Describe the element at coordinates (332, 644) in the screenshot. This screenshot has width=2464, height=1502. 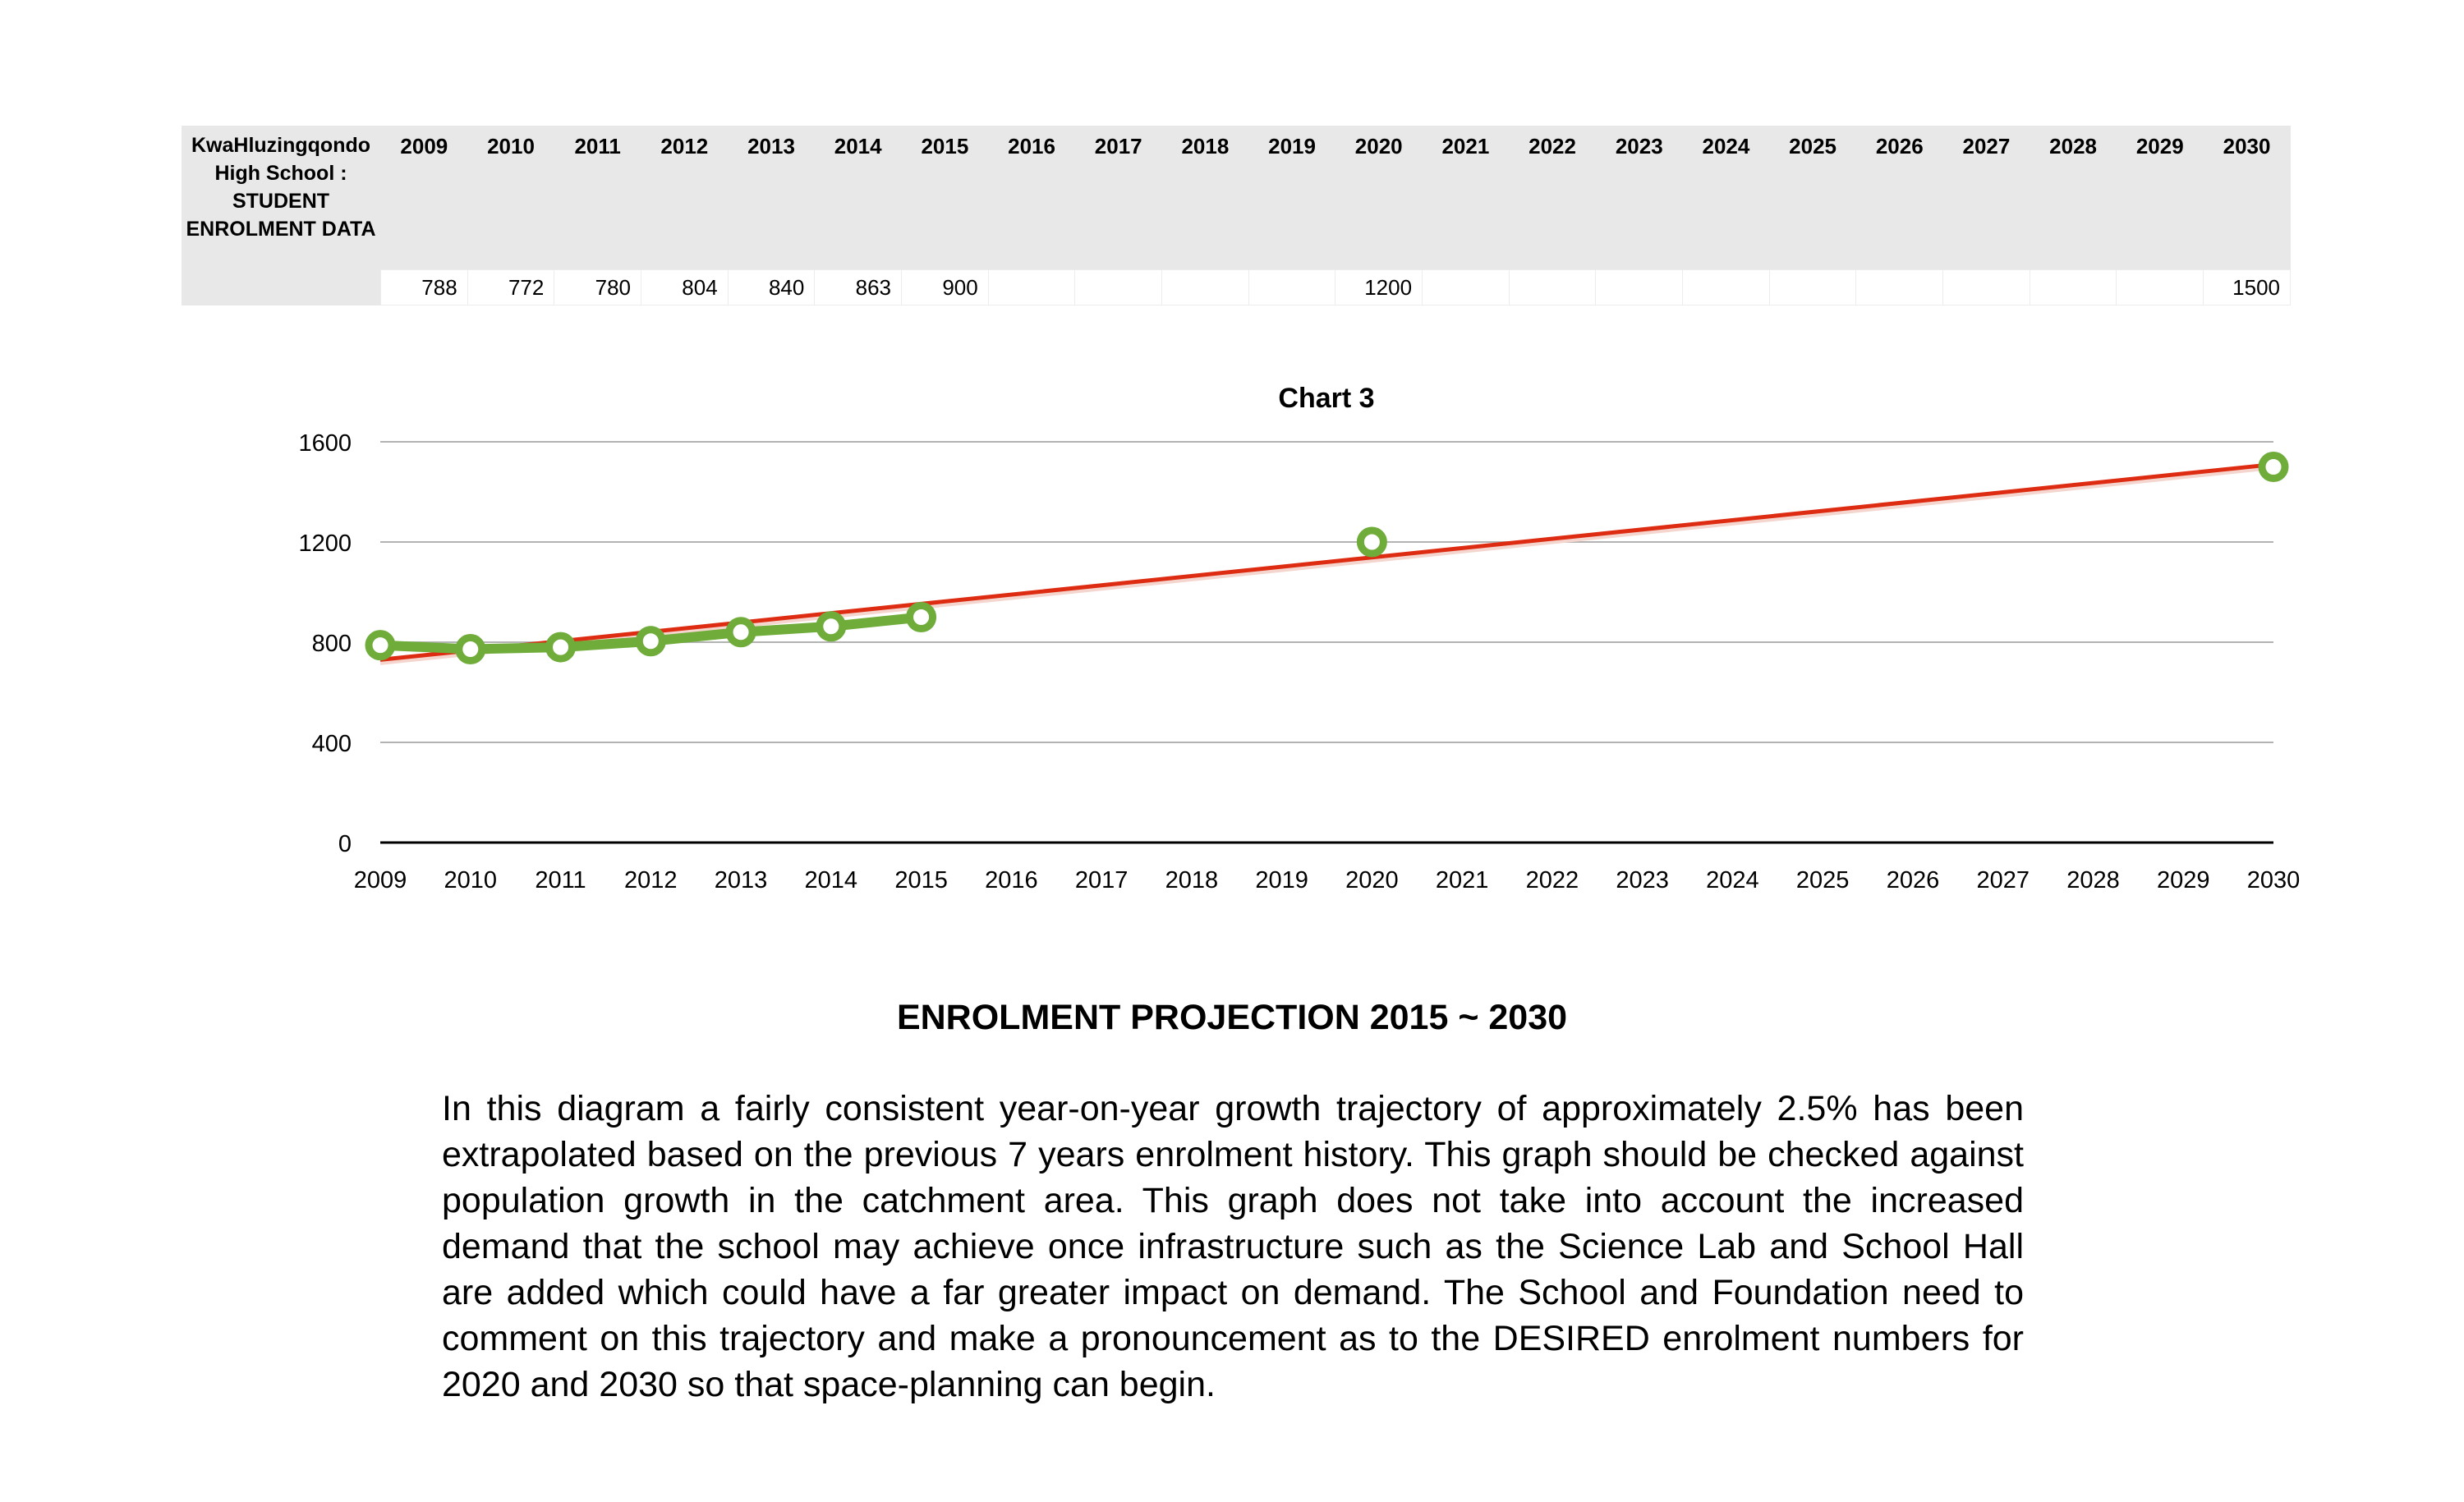
I see `y-tick-label: 800` at that location.